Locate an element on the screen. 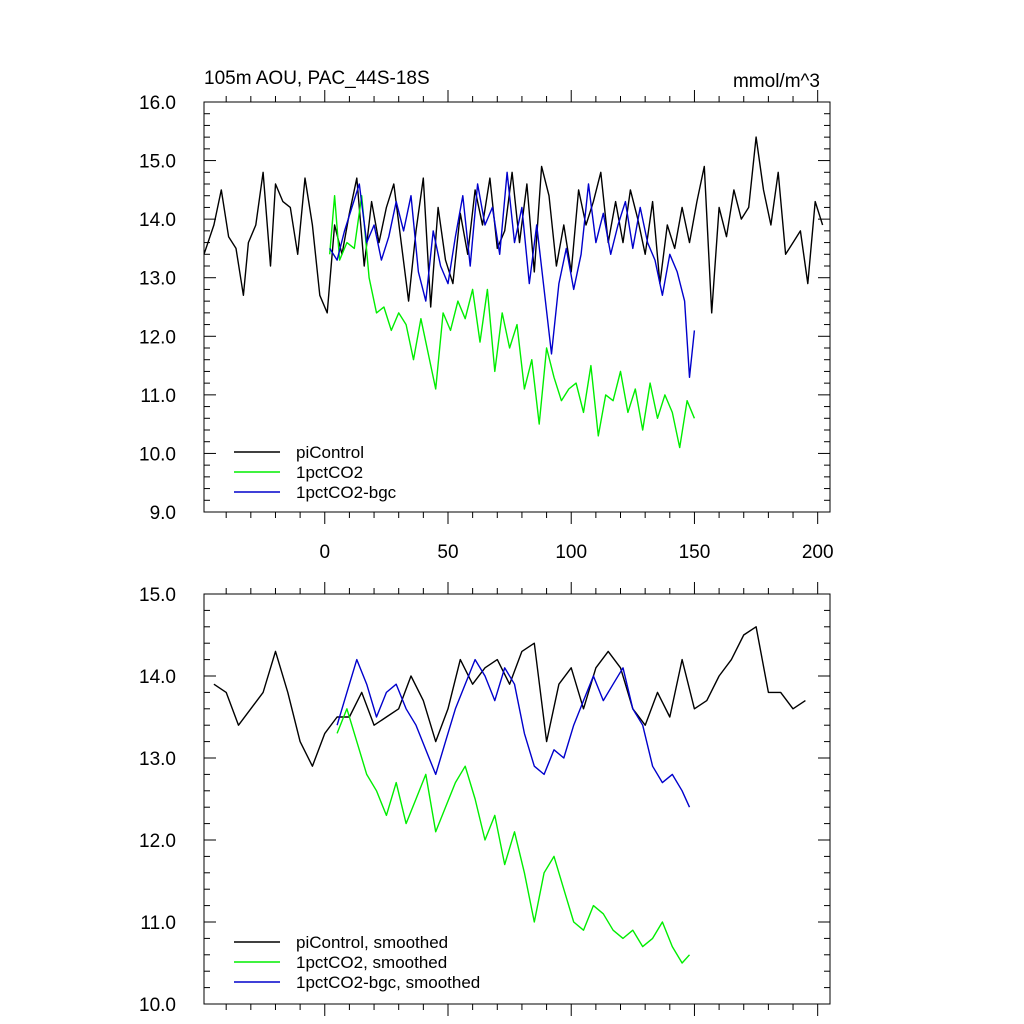 This screenshot has height=1024, width=1024. series-line-1pctco2-smoothed is located at coordinates (513, 836).